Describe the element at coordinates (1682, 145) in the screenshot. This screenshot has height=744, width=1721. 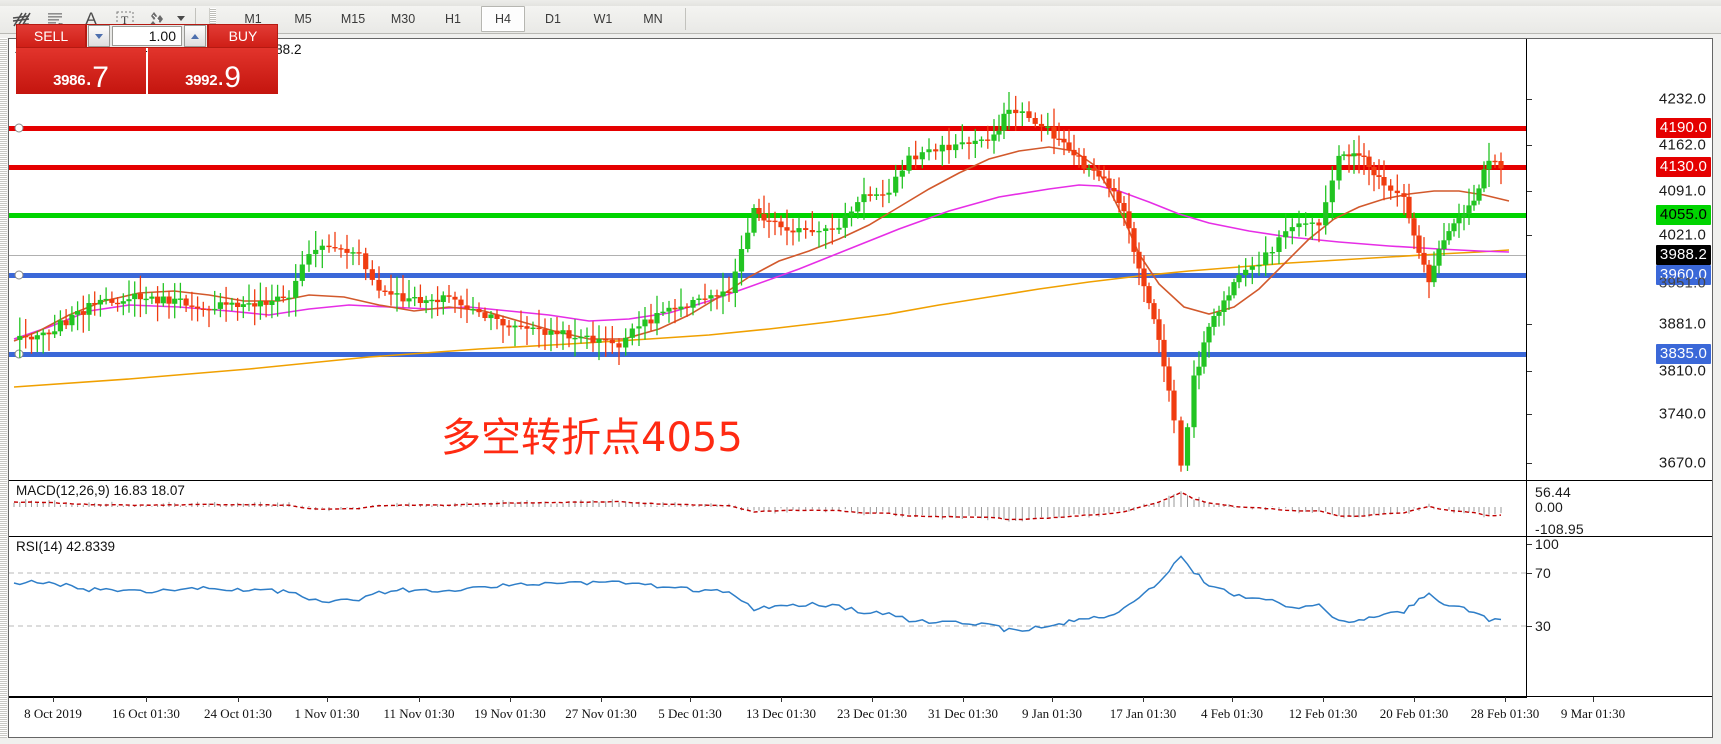
I see `price-tick-4162-0: 4162.0` at that location.